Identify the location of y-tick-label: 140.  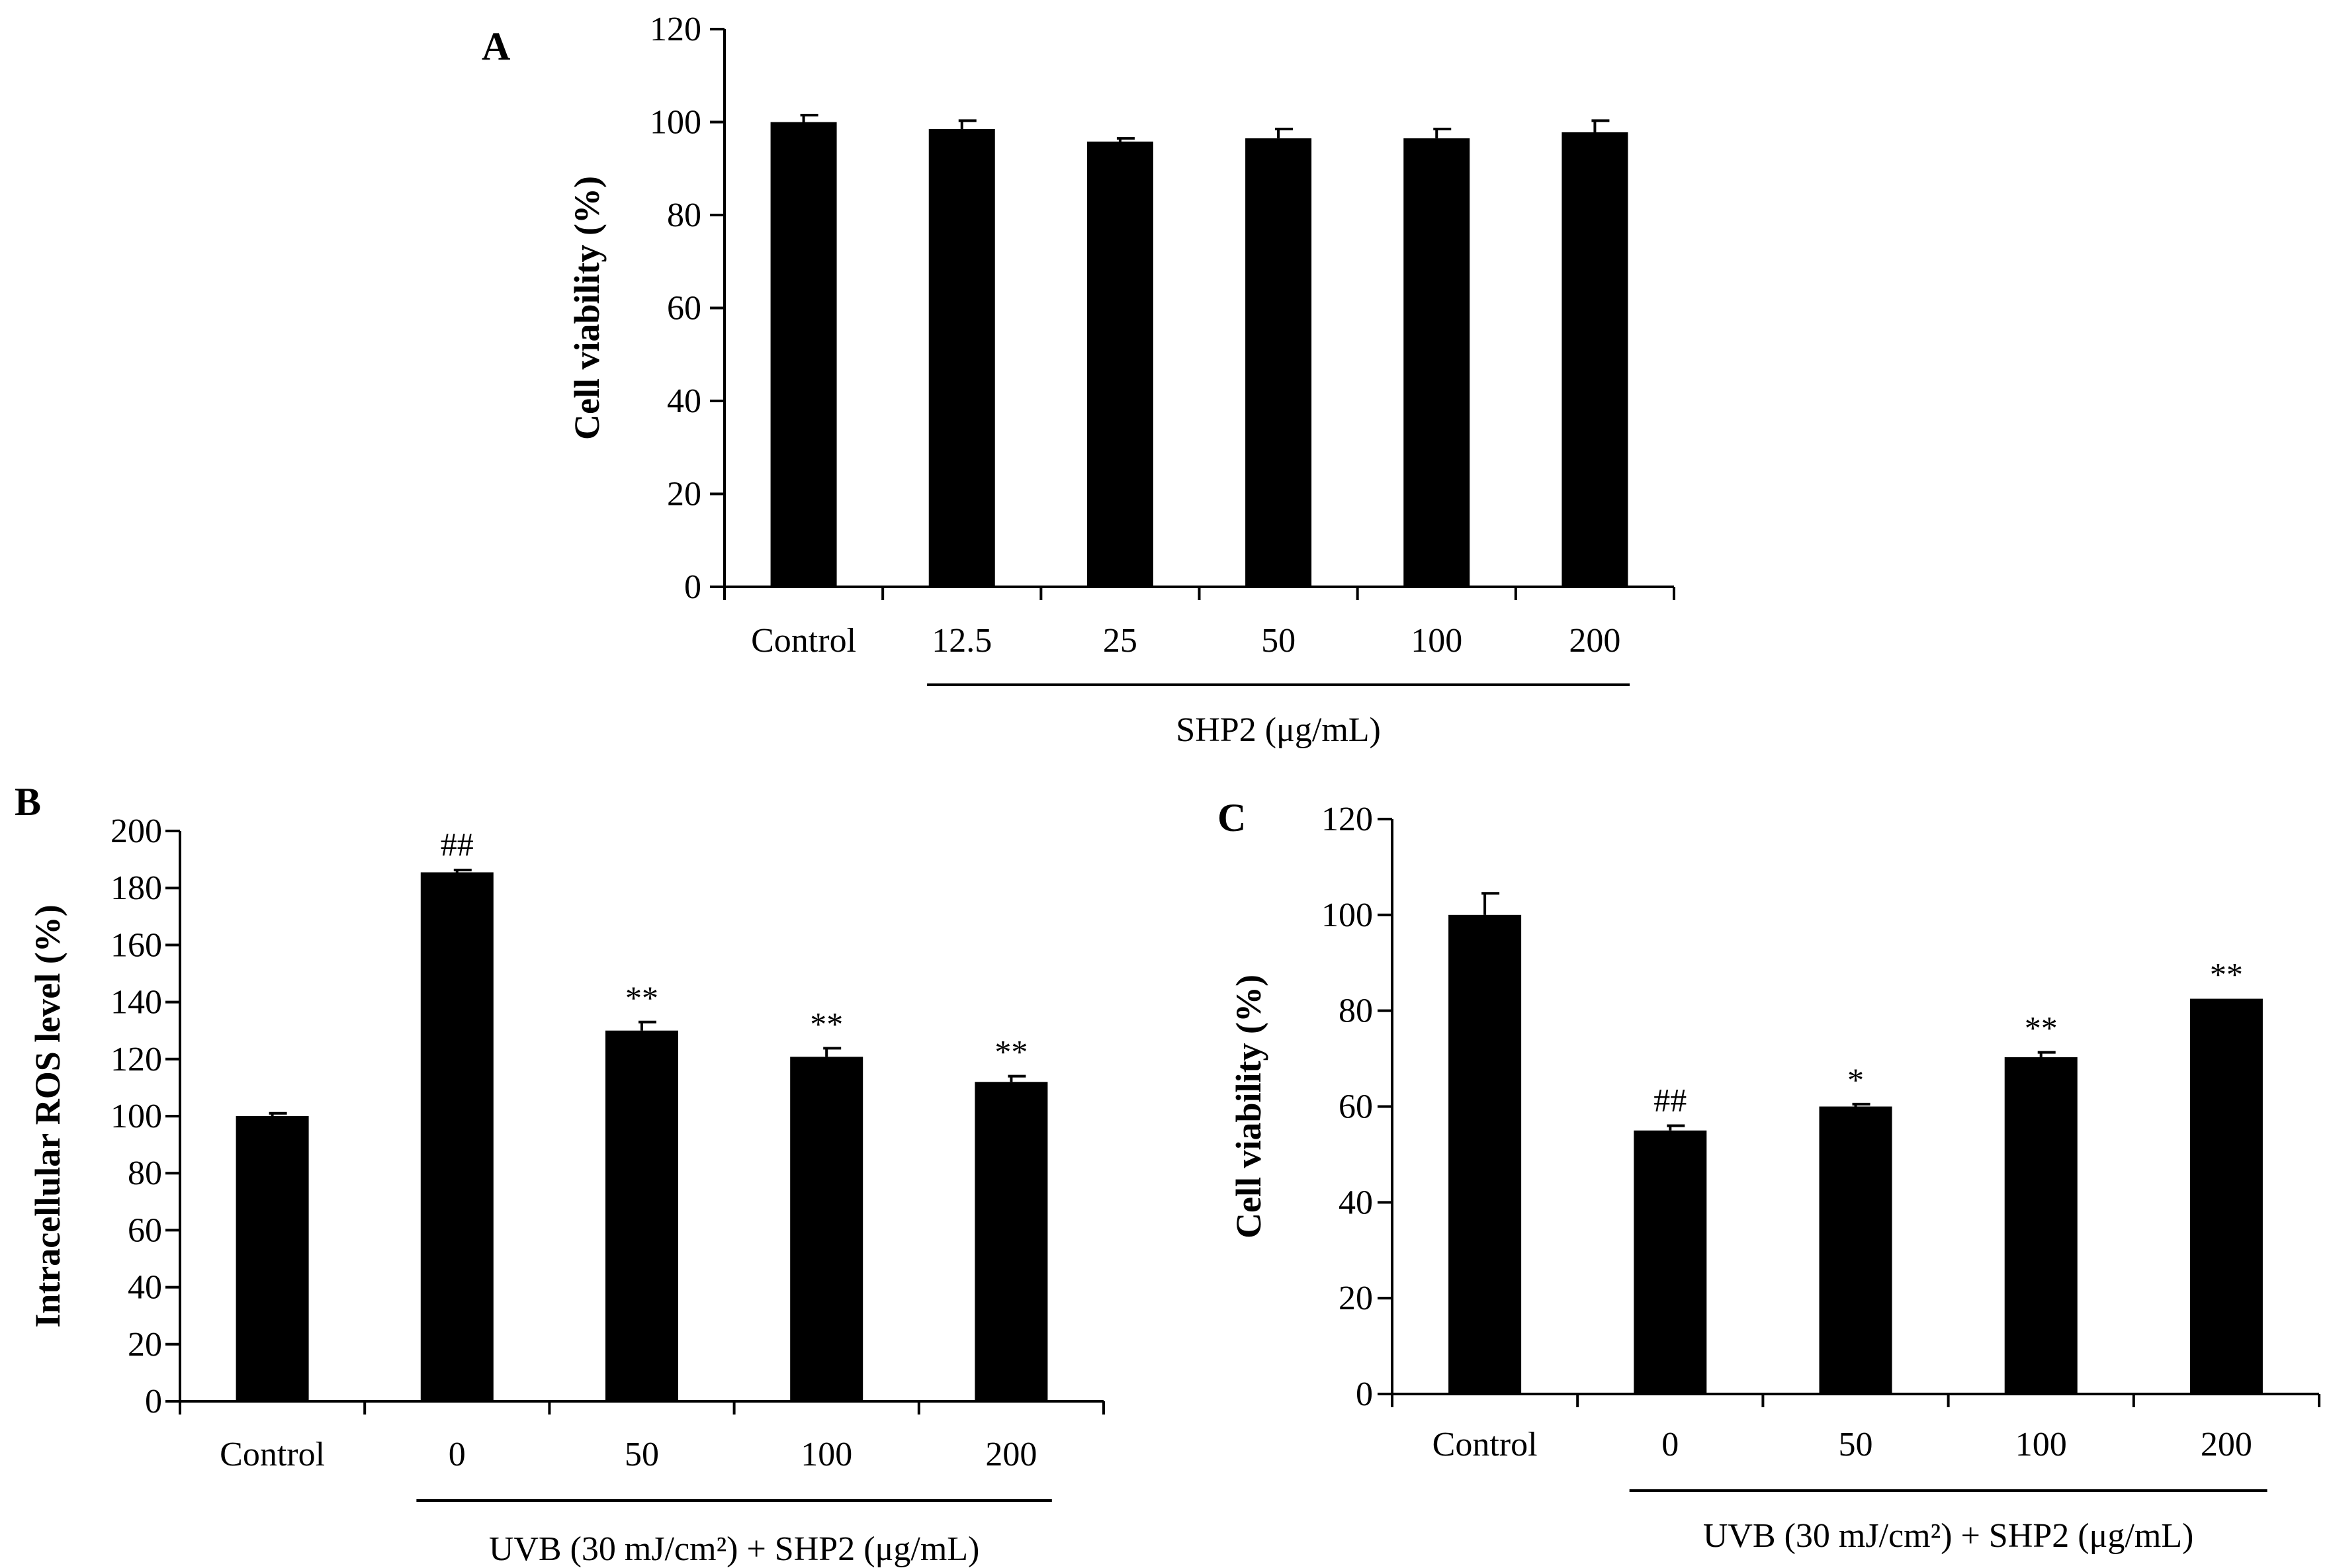
(136, 1003).